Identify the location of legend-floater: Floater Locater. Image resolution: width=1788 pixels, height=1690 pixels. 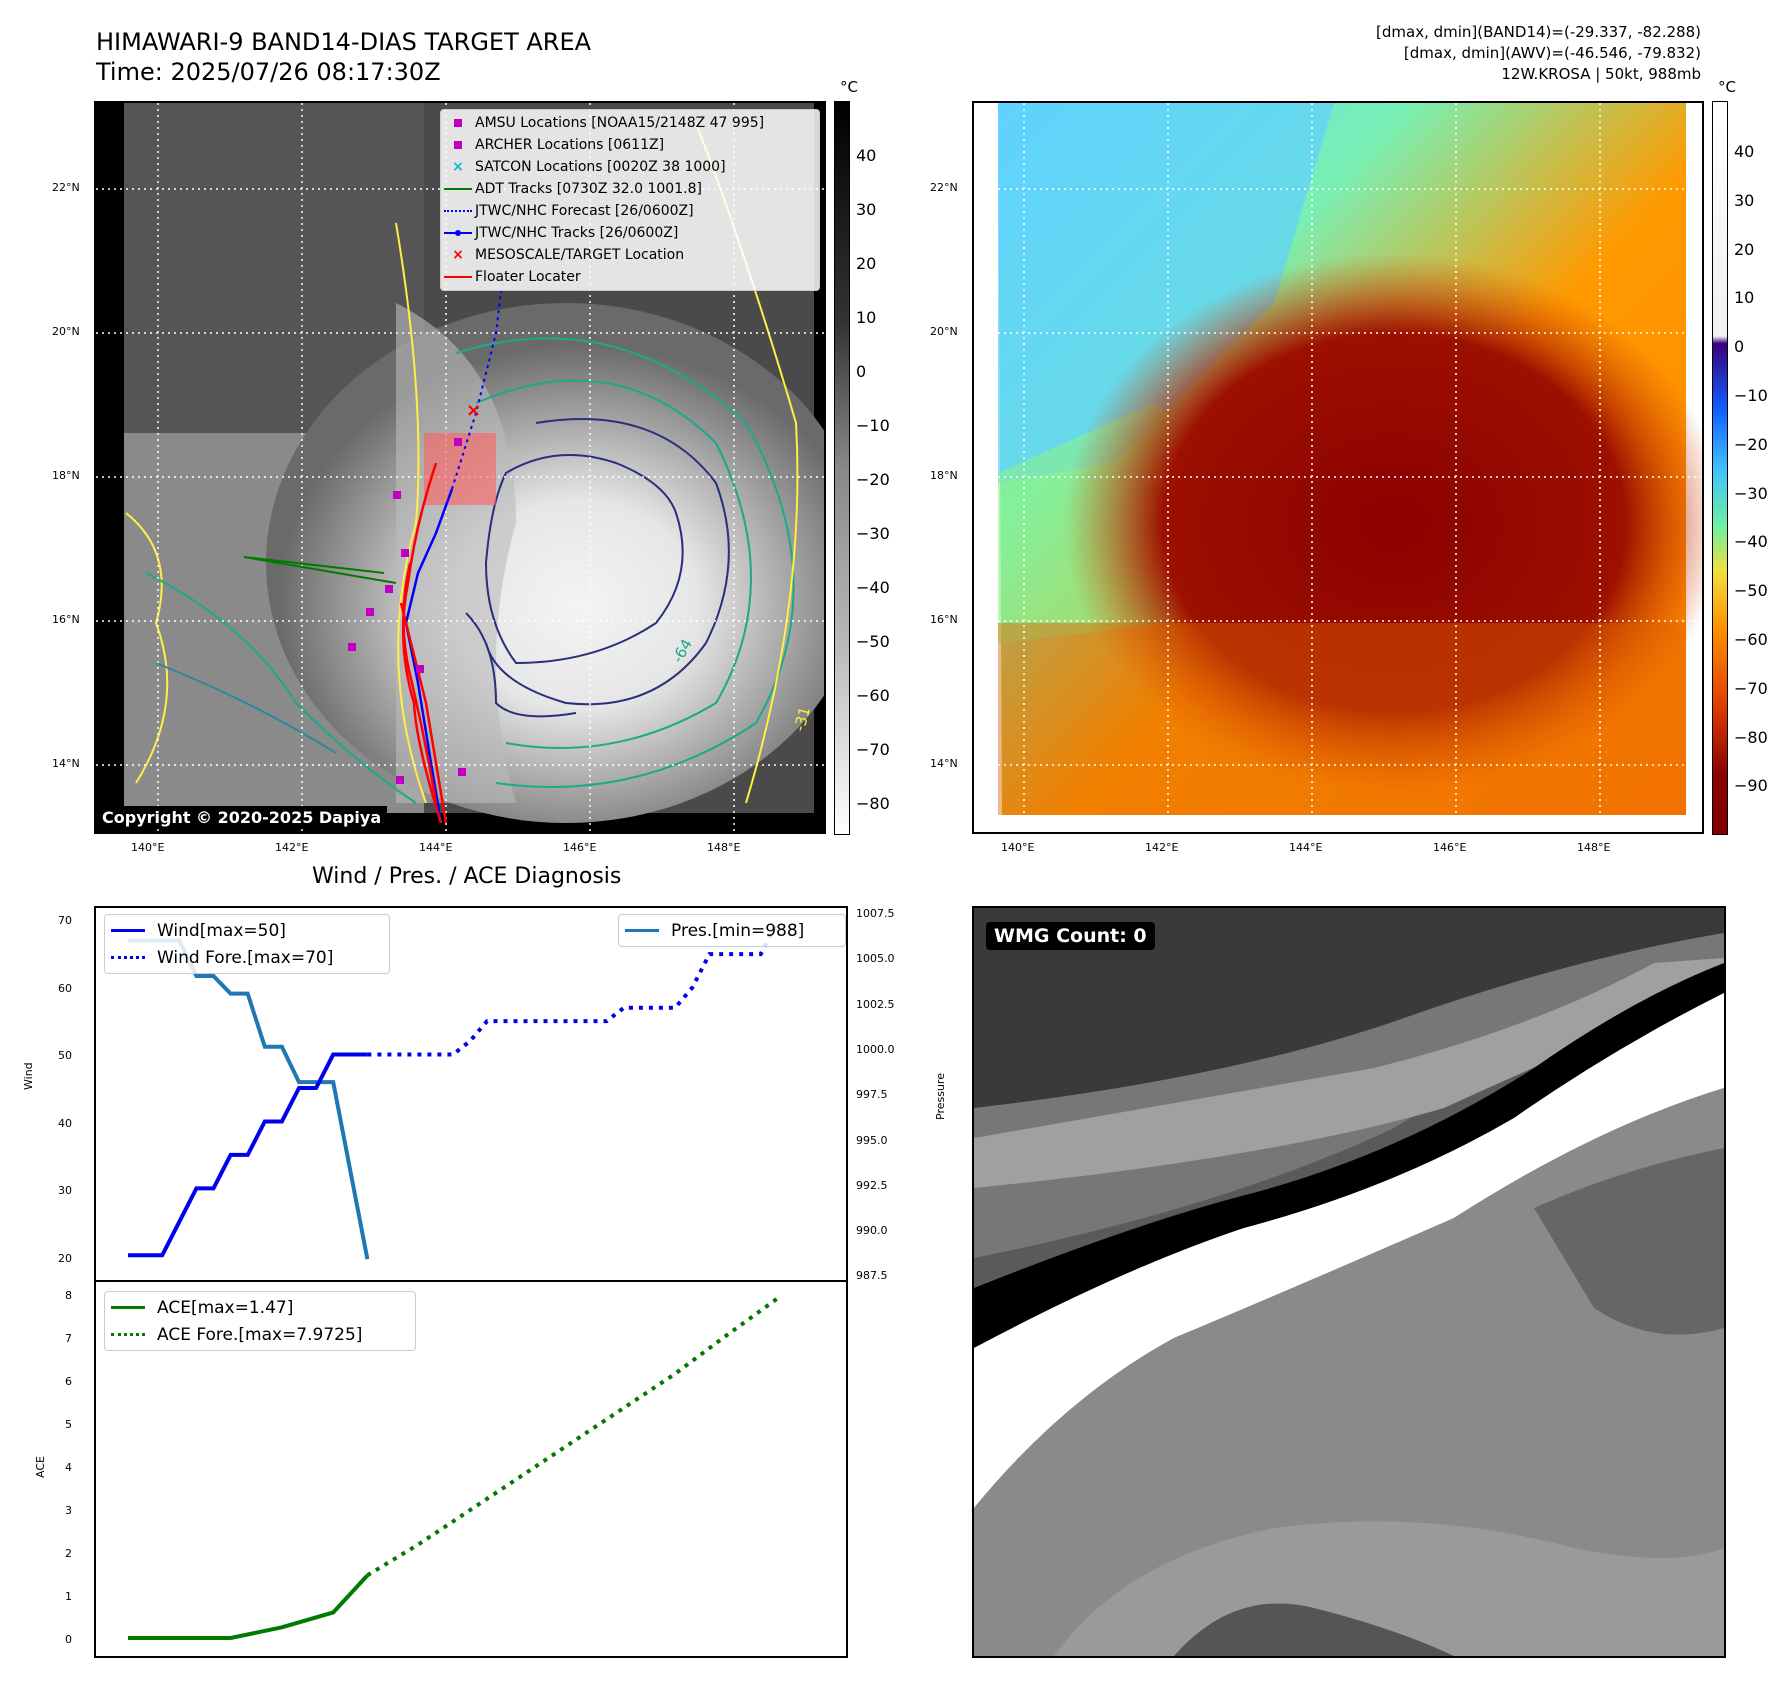
(630, 277).